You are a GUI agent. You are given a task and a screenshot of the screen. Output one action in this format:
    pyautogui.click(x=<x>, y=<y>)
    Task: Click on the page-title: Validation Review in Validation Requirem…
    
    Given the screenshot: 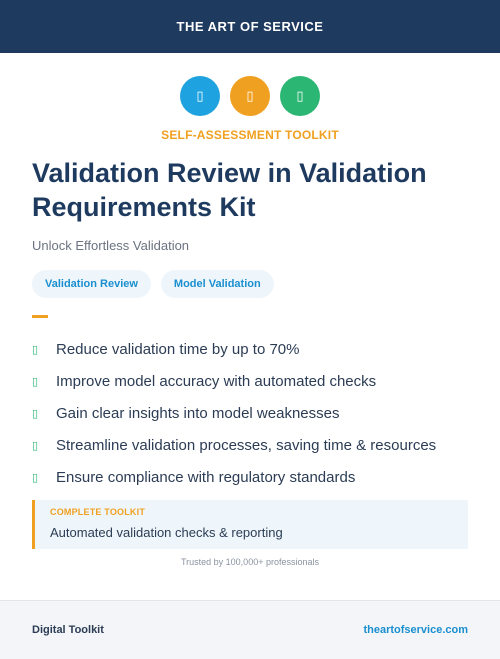 What is the action you would take?
    pyautogui.click(x=229, y=190)
    